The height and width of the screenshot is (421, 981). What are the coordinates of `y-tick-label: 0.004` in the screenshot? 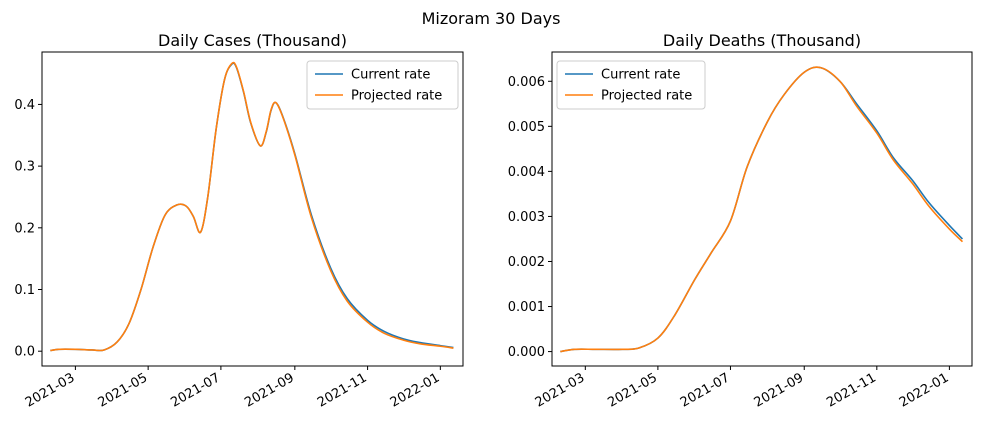 It's located at (526, 172).